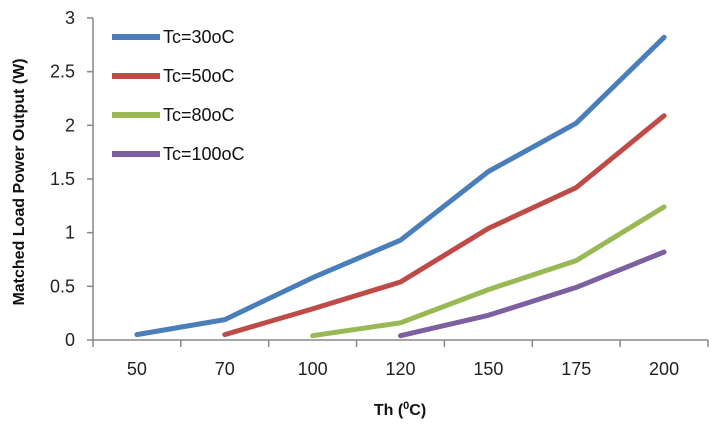 The width and height of the screenshot is (718, 424). What do you see at coordinates (70, 125) in the screenshot?
I see `y-tick-label: 2` at bounding box center [70, 125].